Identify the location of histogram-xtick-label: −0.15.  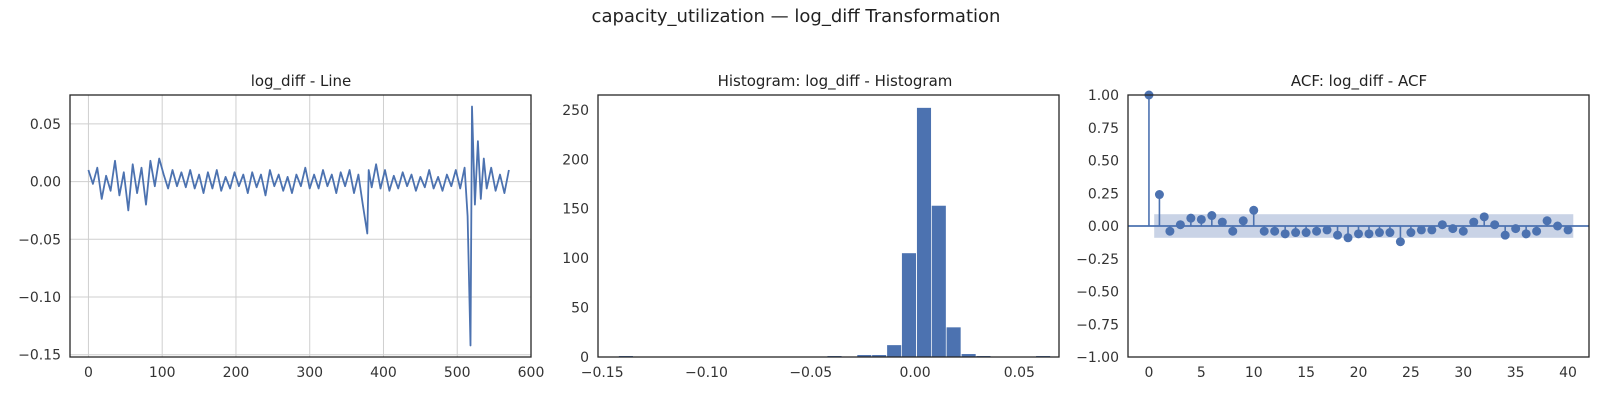
(602, 373).